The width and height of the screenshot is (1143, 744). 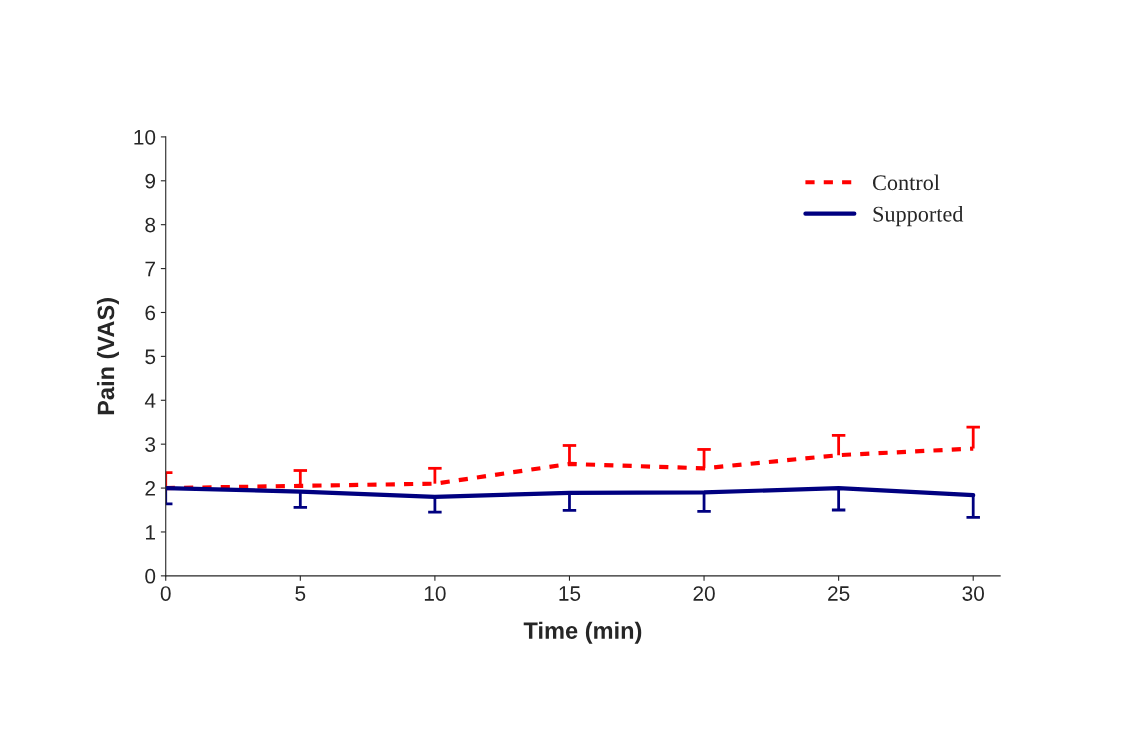 I want to click on x-tick-label: 20, so click(x=704, y=593).